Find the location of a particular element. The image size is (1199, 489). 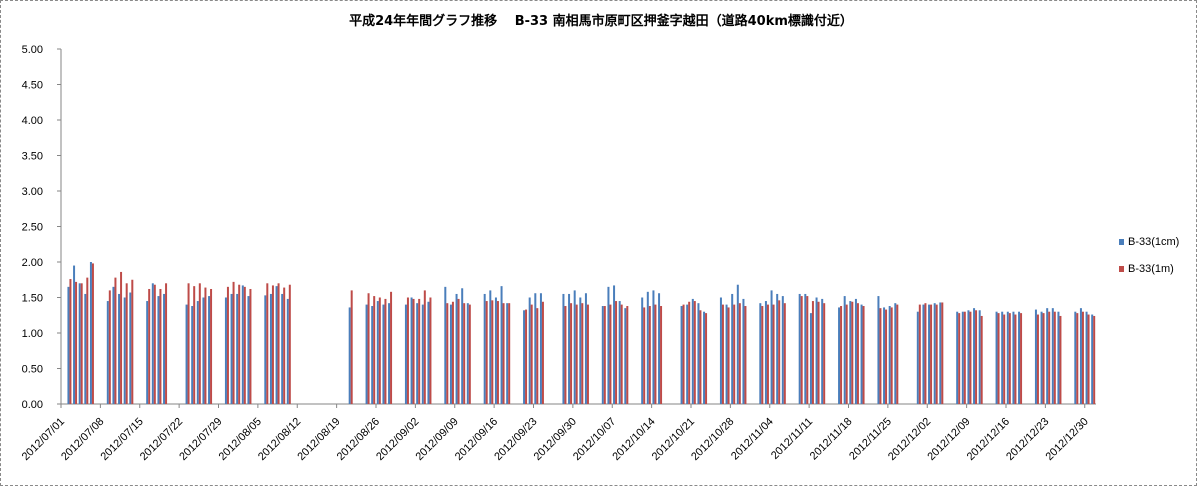

legend-label: B-33(1m) is located at coordinates (1151, 269).